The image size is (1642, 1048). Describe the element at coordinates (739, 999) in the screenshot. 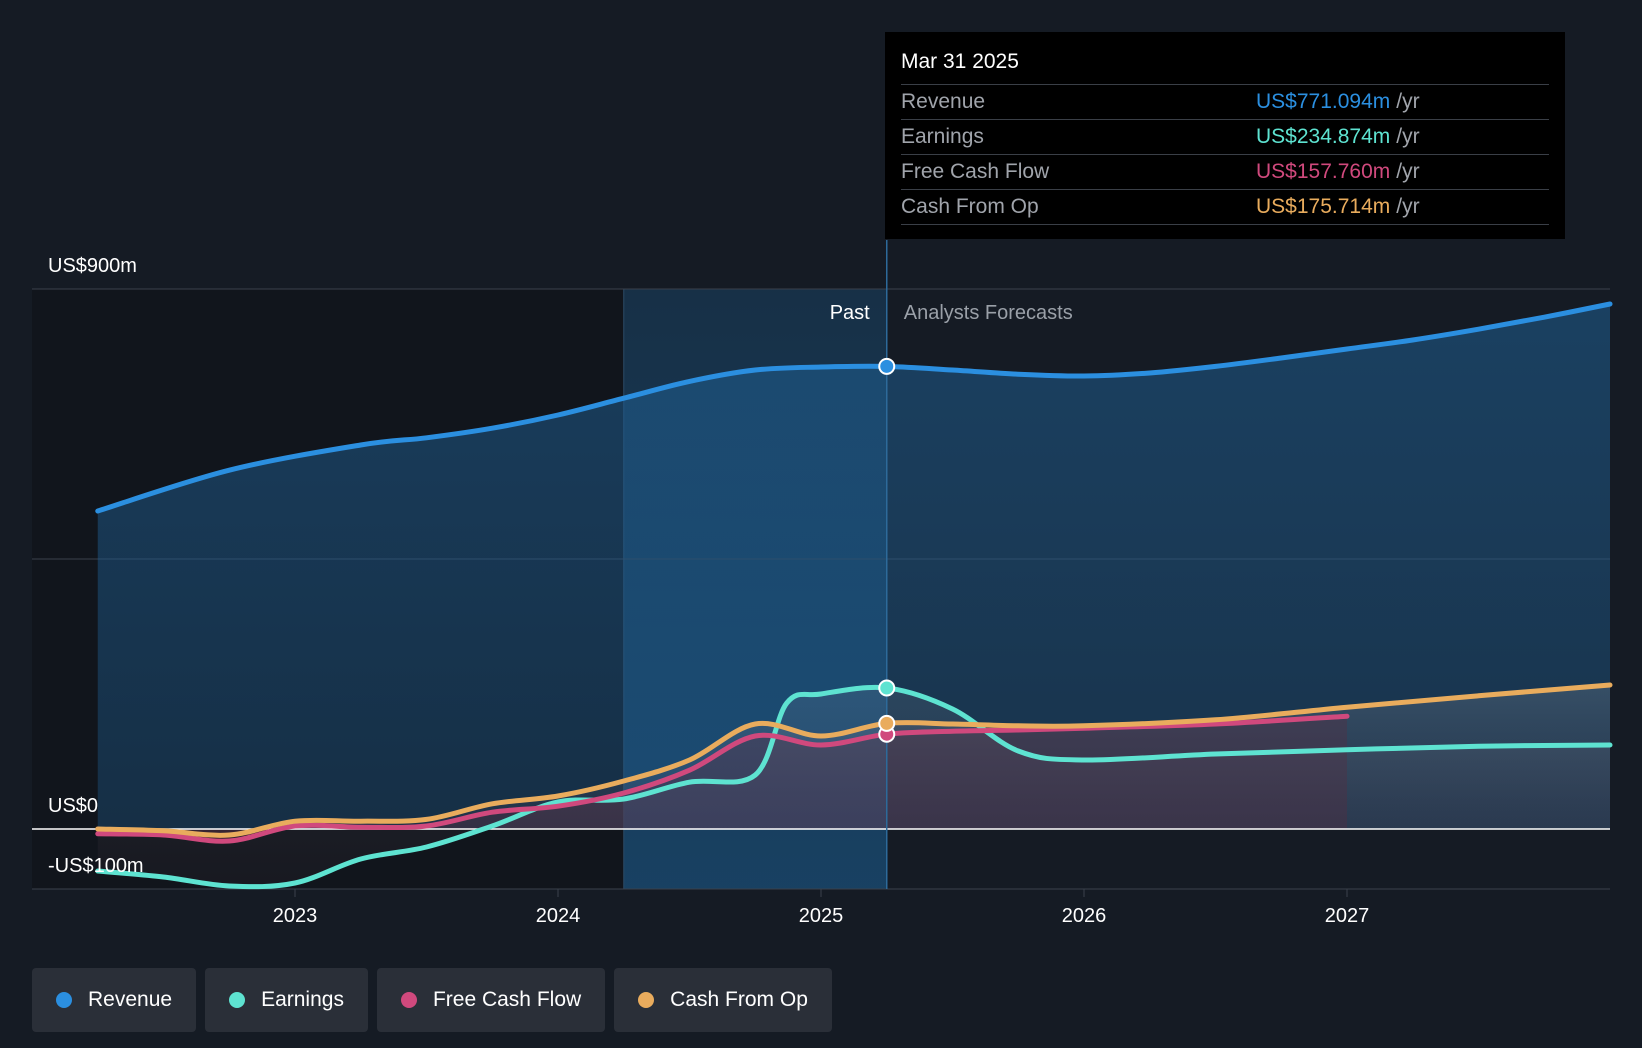

I see `legend-label: Cash From Op` at that location.